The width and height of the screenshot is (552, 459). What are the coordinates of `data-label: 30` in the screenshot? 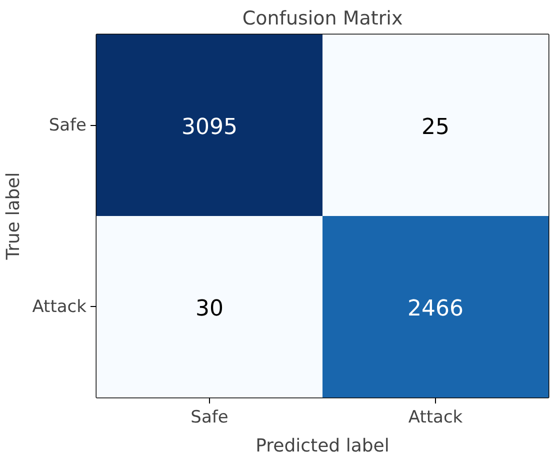 It's located at (210, 309).